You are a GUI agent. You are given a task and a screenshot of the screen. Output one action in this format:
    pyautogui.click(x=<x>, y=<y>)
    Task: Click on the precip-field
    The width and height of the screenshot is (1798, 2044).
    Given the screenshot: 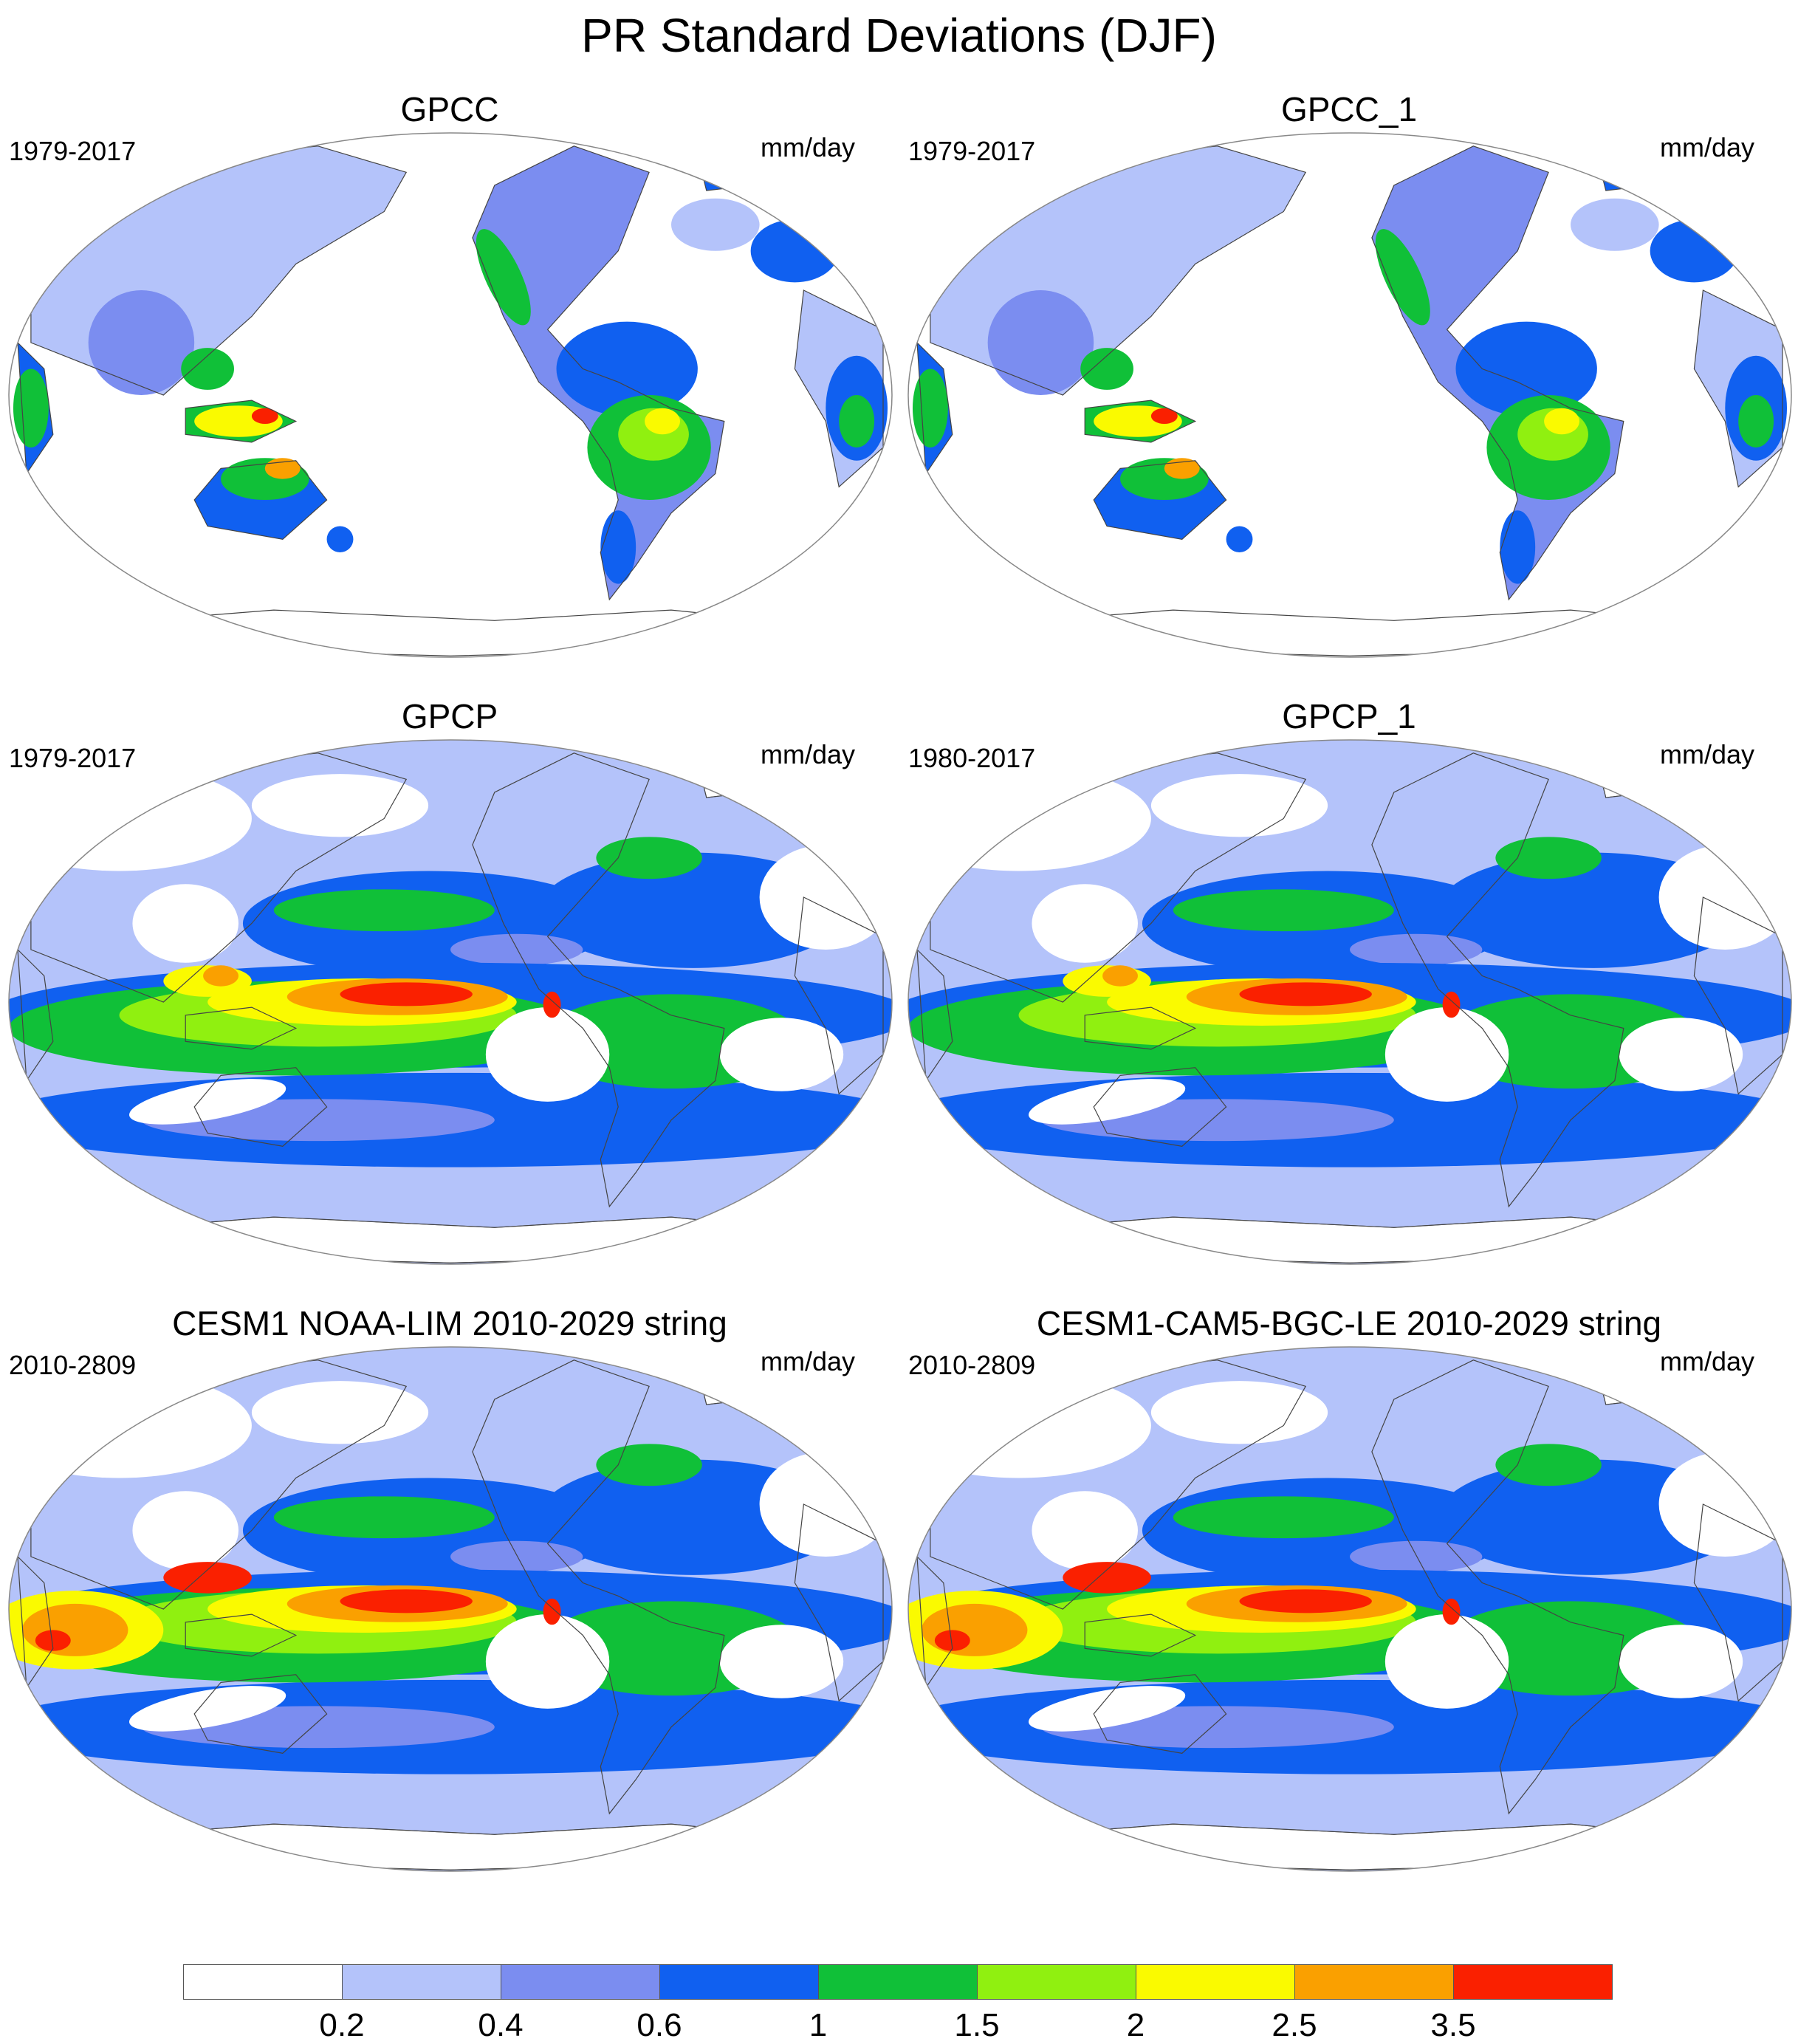 What is the action you would take?
    pyautogui.click(x=450, y=1609)
    